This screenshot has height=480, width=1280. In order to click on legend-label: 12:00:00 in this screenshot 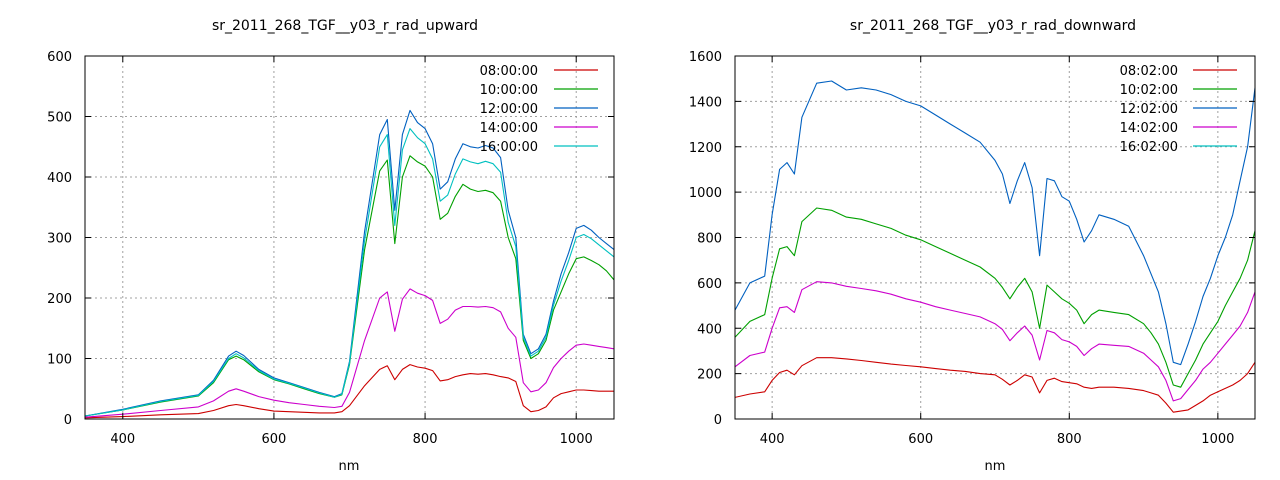, I will do `click(509, 109)`.